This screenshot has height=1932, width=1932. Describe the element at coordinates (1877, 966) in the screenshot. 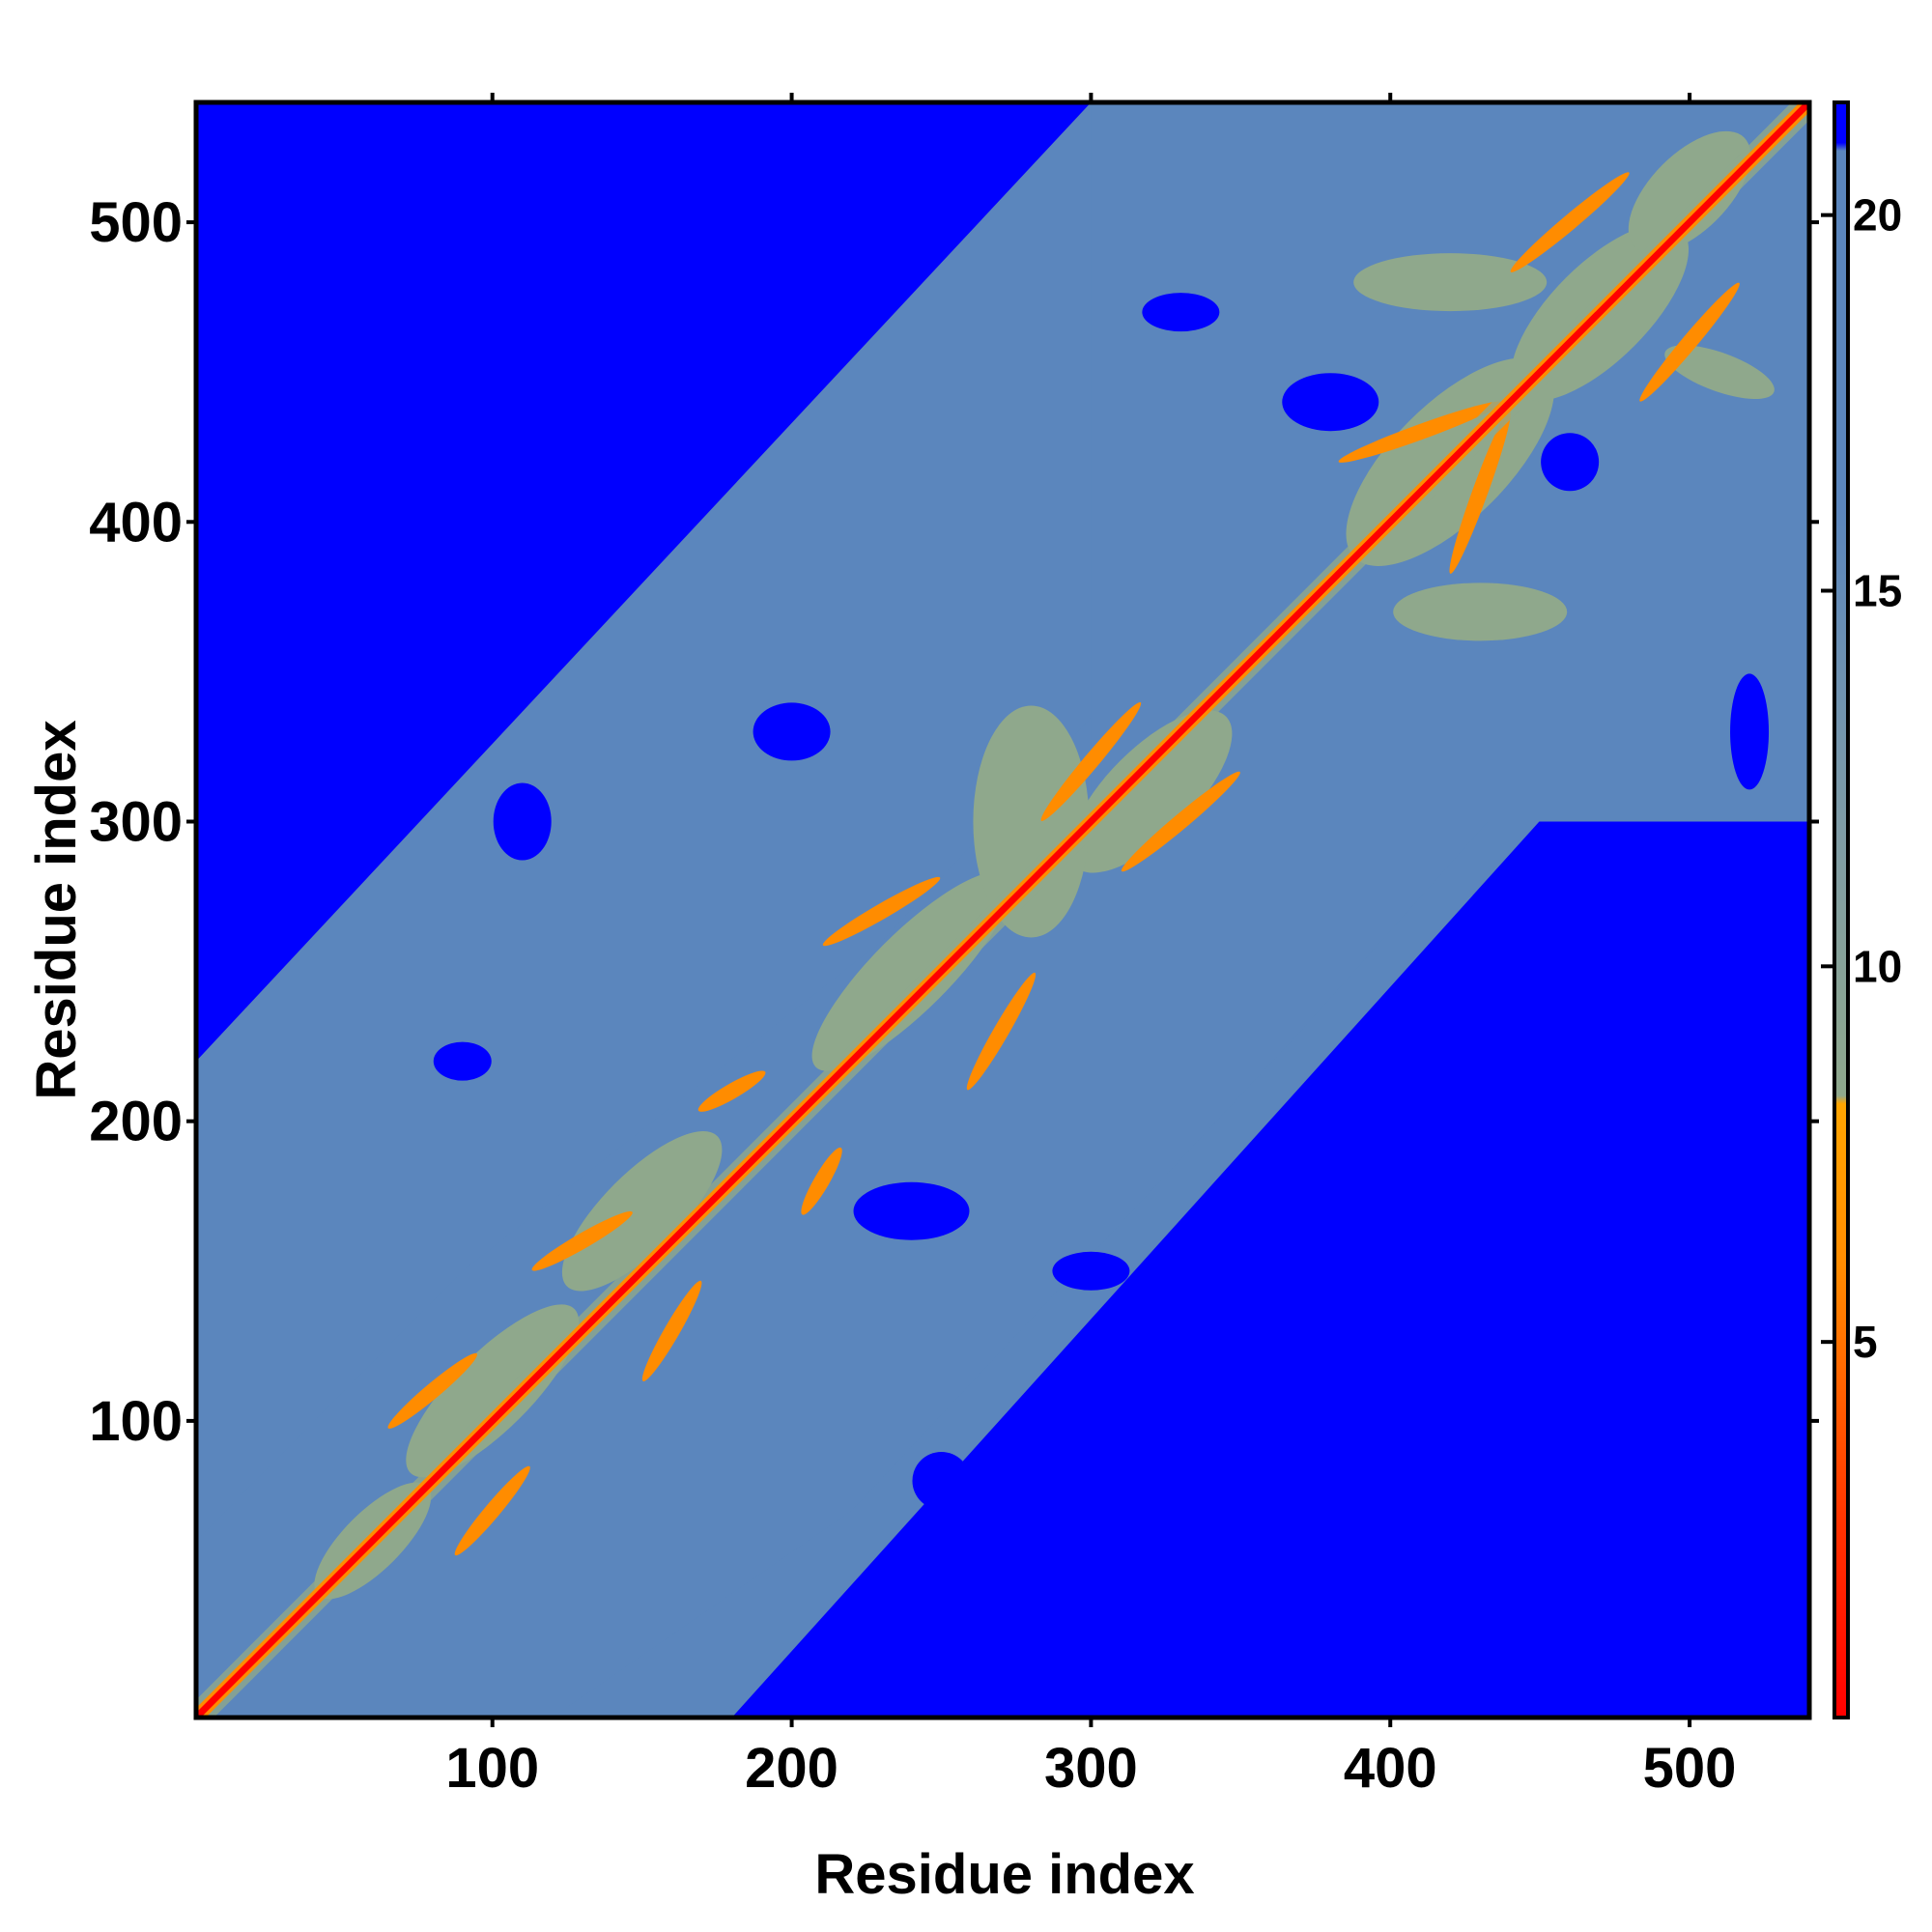

I see `cb-tick-label-10: 10` at that location.